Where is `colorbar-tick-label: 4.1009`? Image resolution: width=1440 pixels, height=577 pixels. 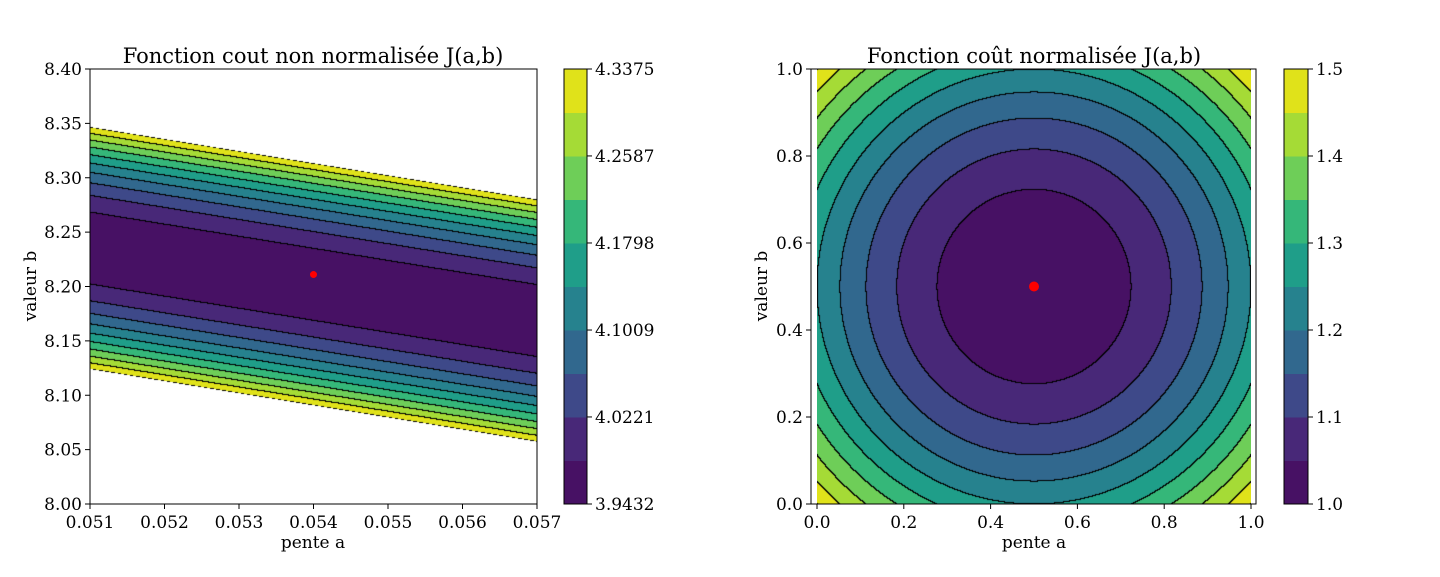 colorbar-tick-label: 4.1009 is located at coordinates (624, 331).